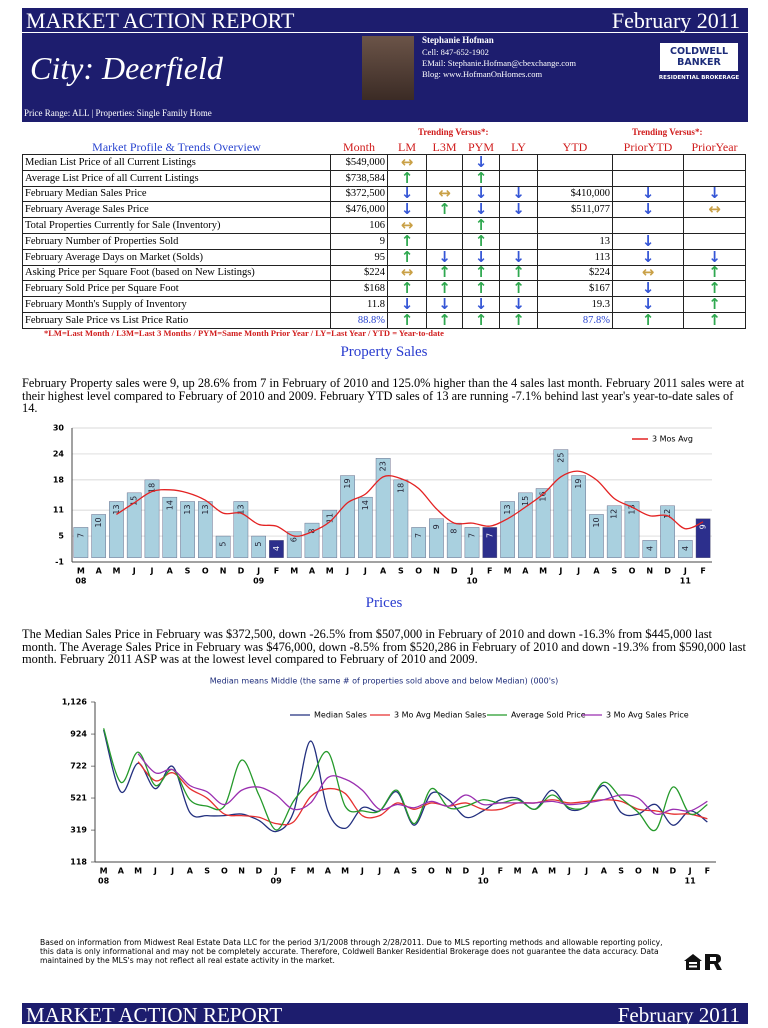 The width and height of the screenshot is (768, 1028). Describe the element at coordinates (176, 257) in the screenshot. I see `row-label: February Average Days on Market (Solds)` at that location.